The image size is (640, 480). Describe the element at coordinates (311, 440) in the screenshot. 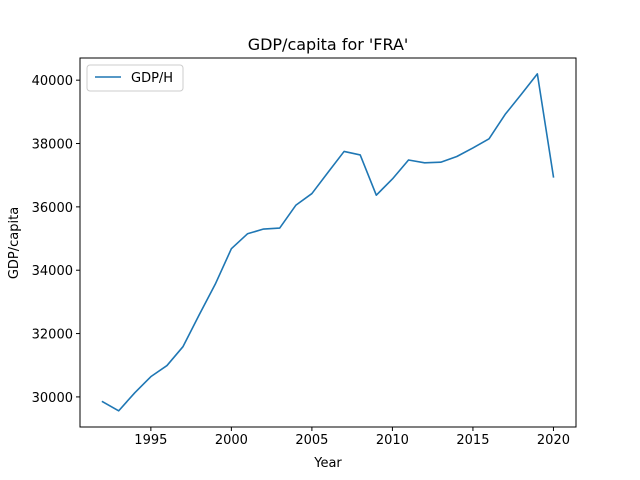

I see `x-tick-label: 2005` at that location.